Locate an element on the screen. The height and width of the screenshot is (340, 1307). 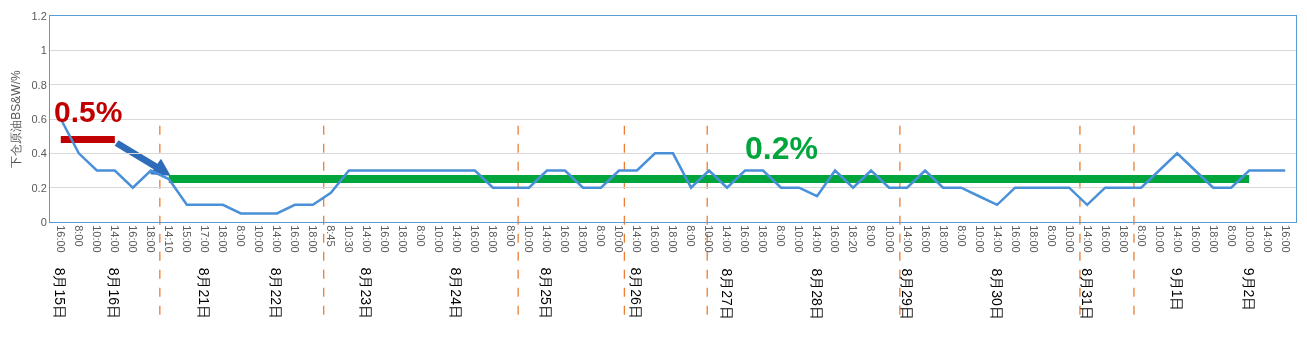
text: 8月16日 is located at coordinates (114, 293).